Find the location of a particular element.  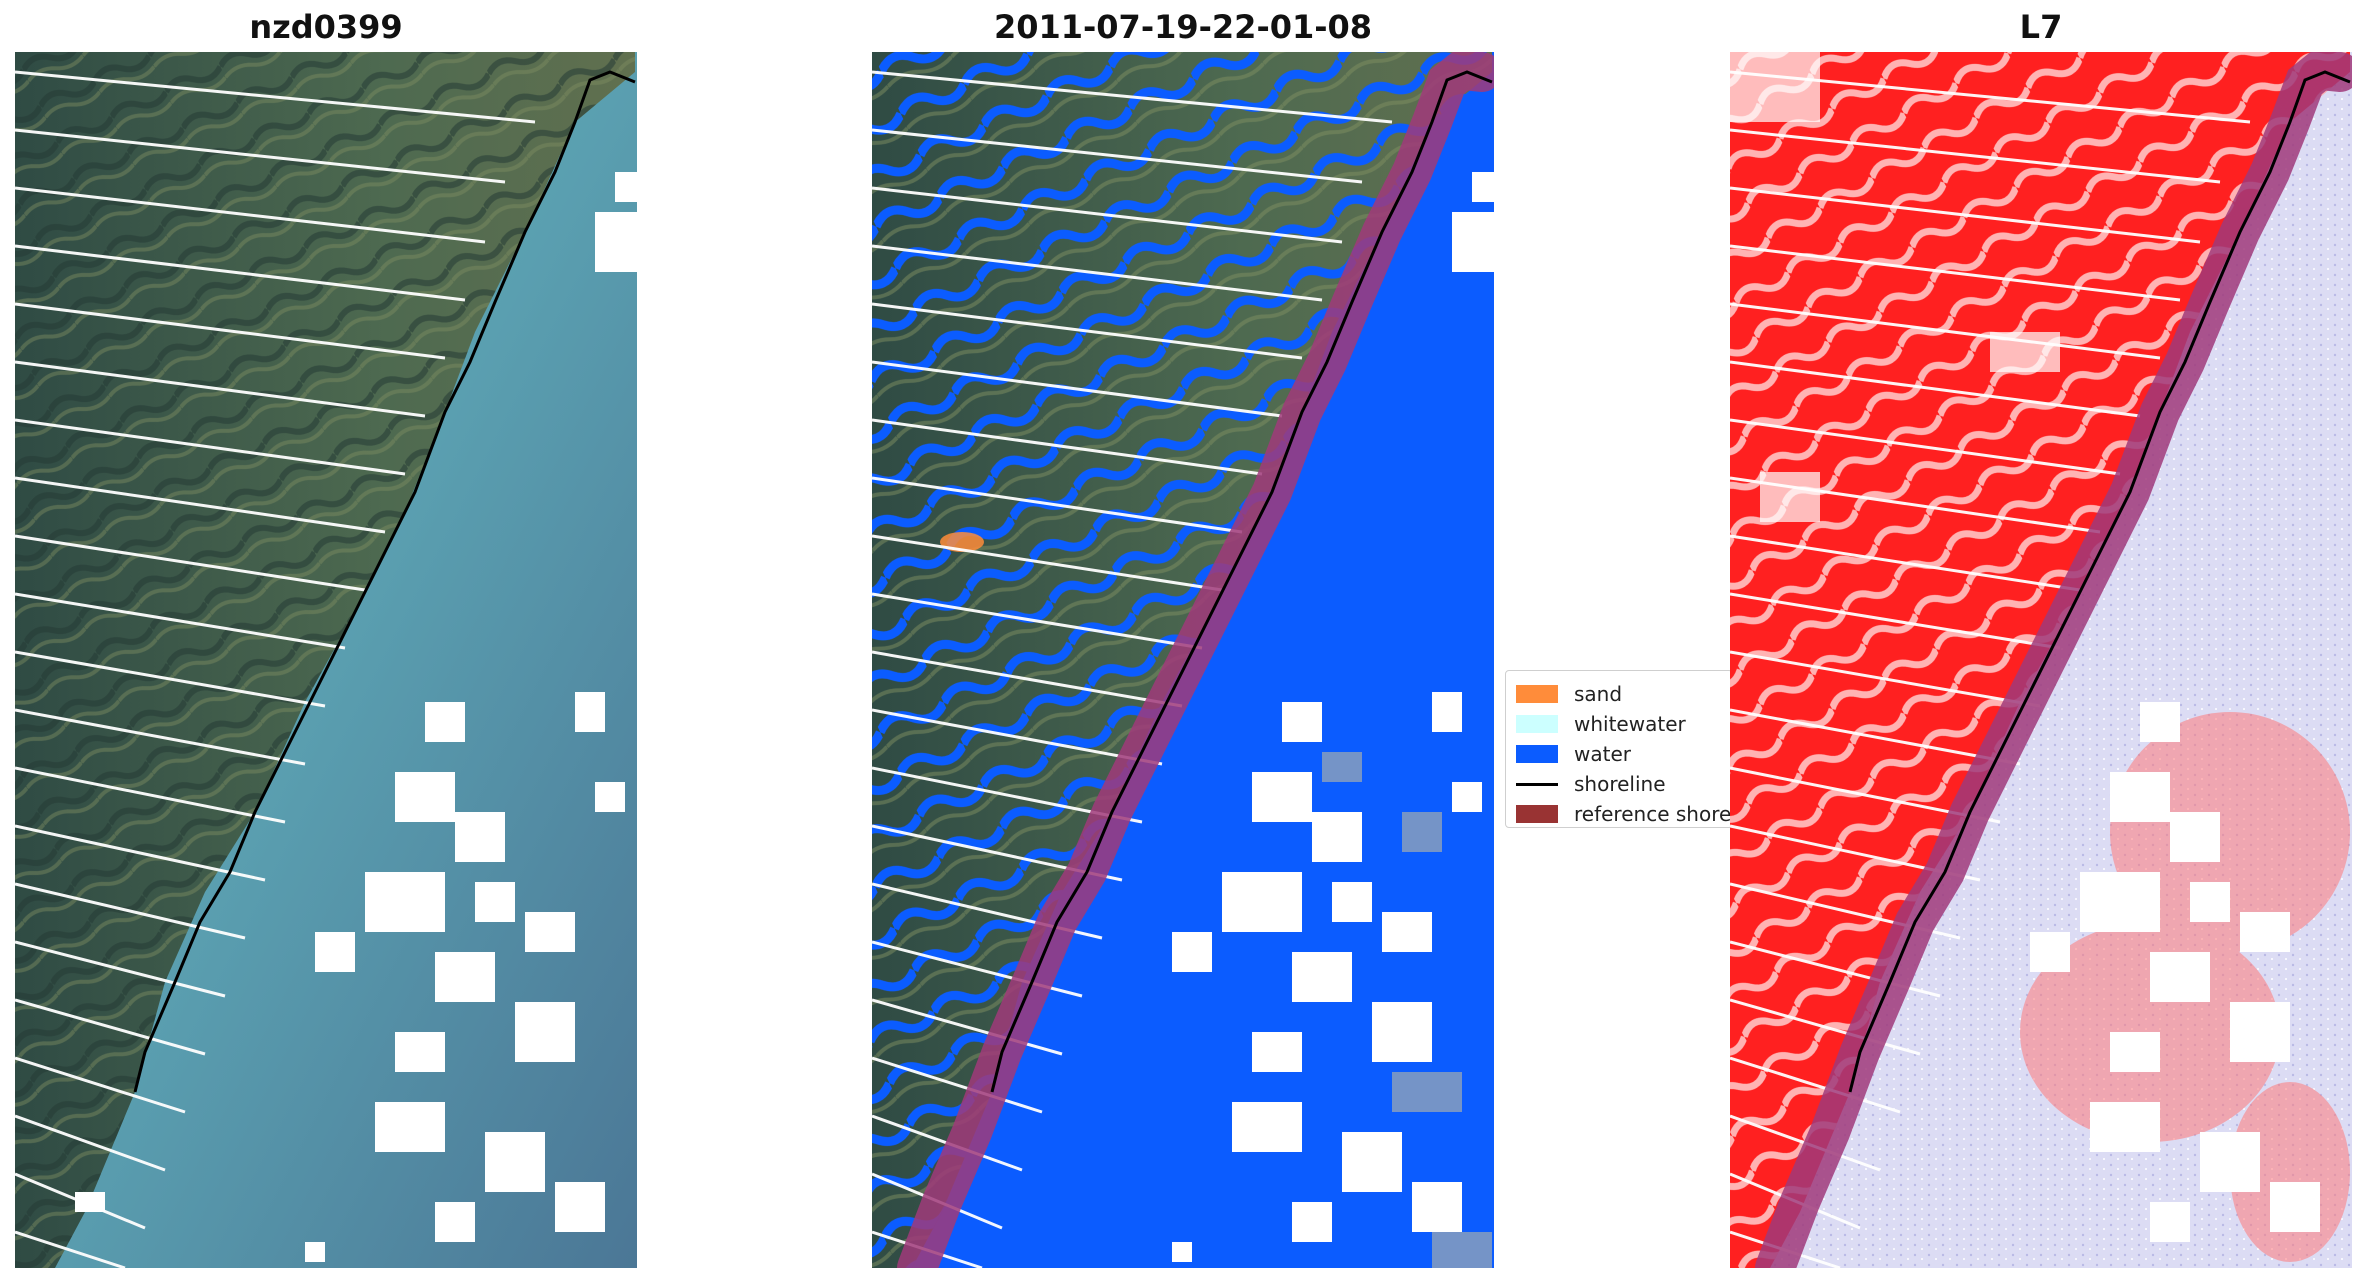

legend-item-reference-shoreline: reference shoreline buffer is located at coordinates (1624, 813).